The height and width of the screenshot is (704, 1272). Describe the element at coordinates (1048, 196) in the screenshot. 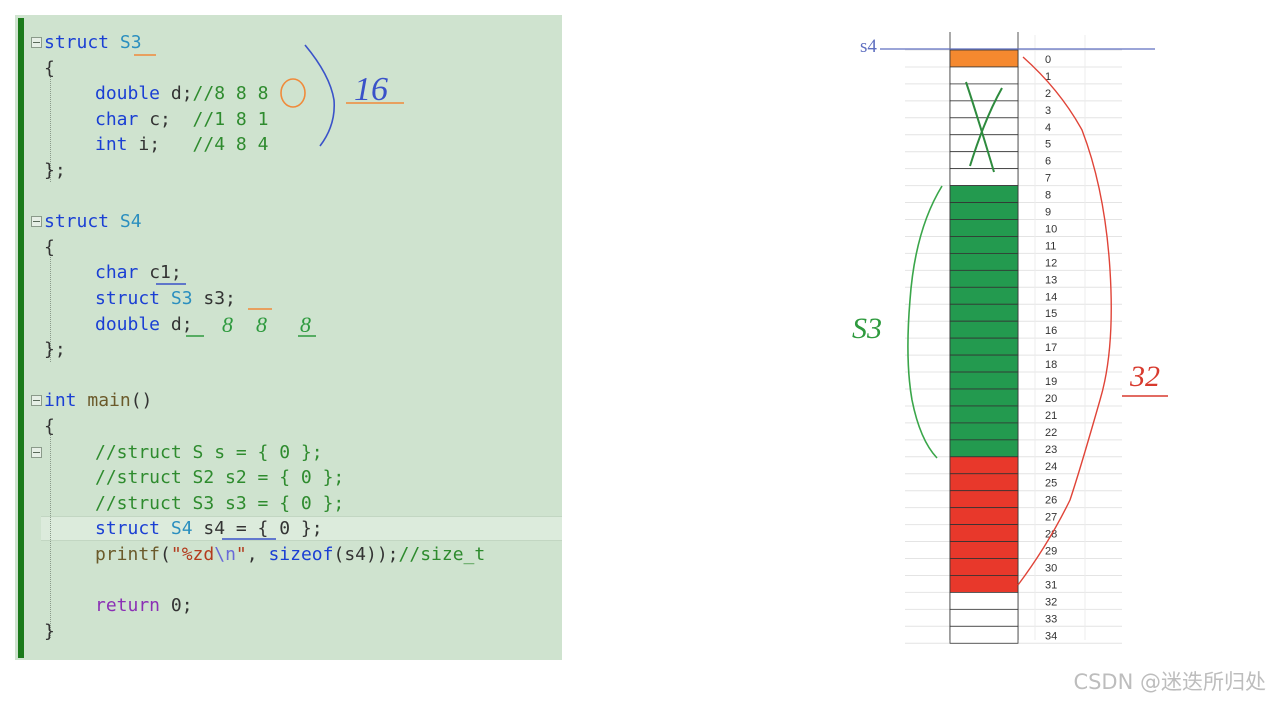

I see `byte-offset-label: 8` at that location.